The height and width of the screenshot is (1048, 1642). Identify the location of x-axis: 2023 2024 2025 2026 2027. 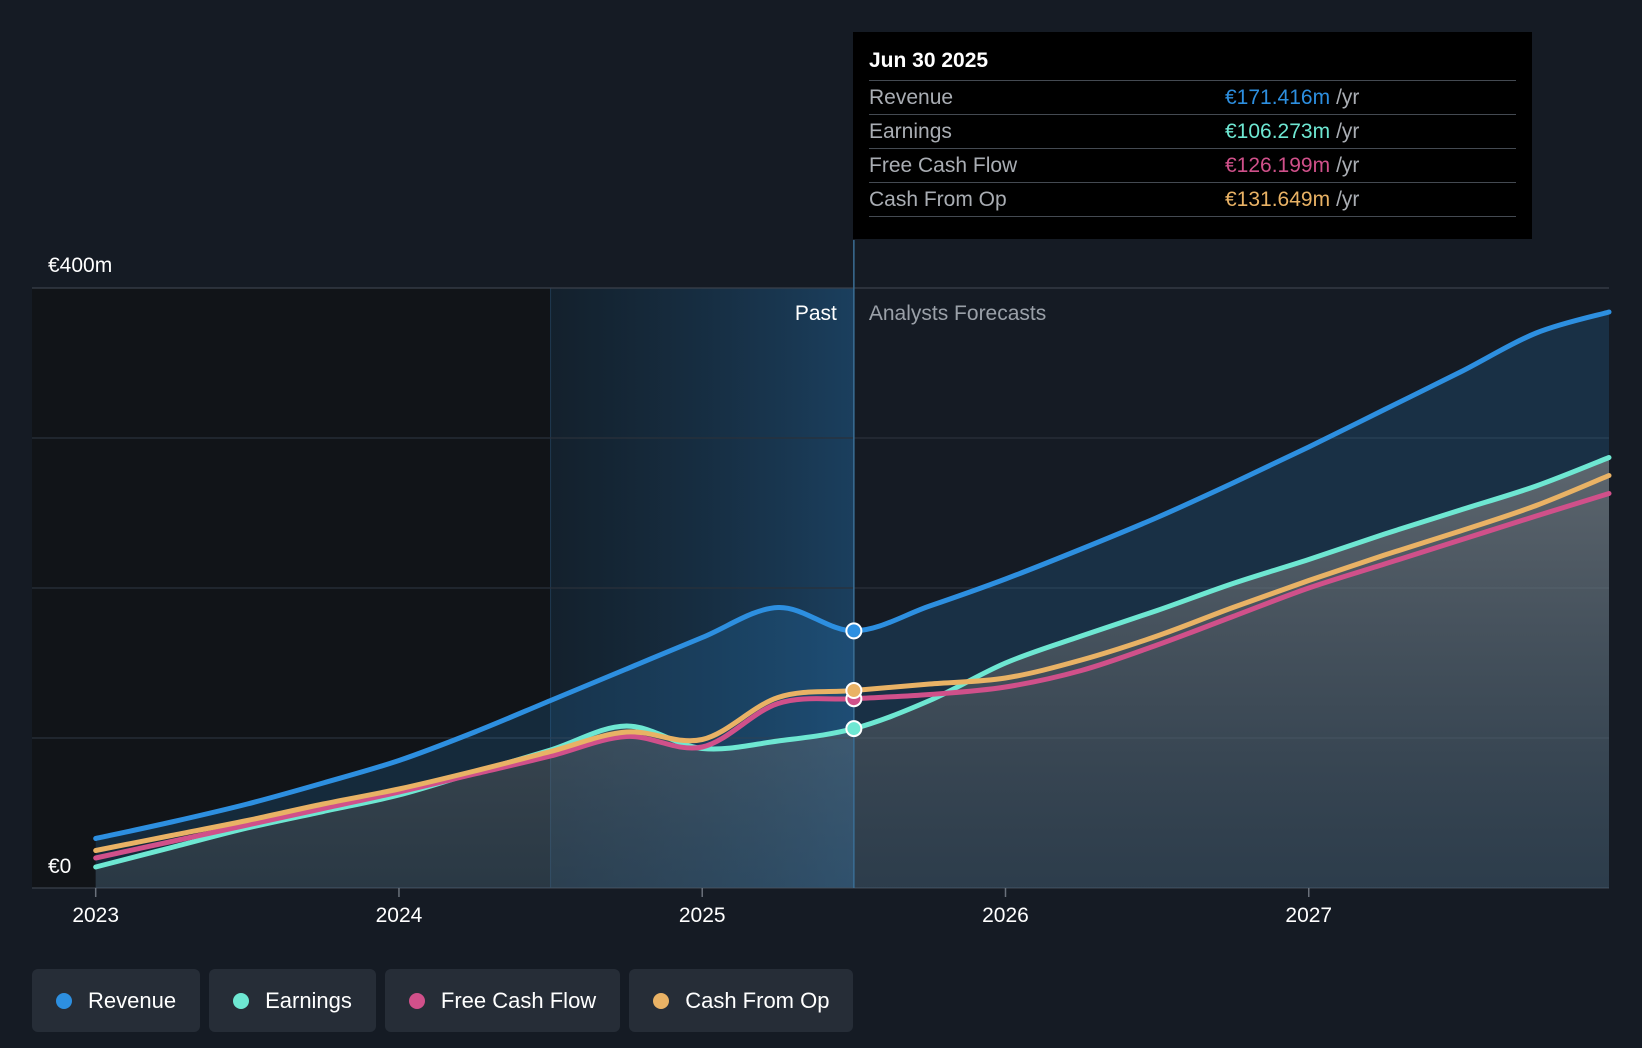
(702, 907).